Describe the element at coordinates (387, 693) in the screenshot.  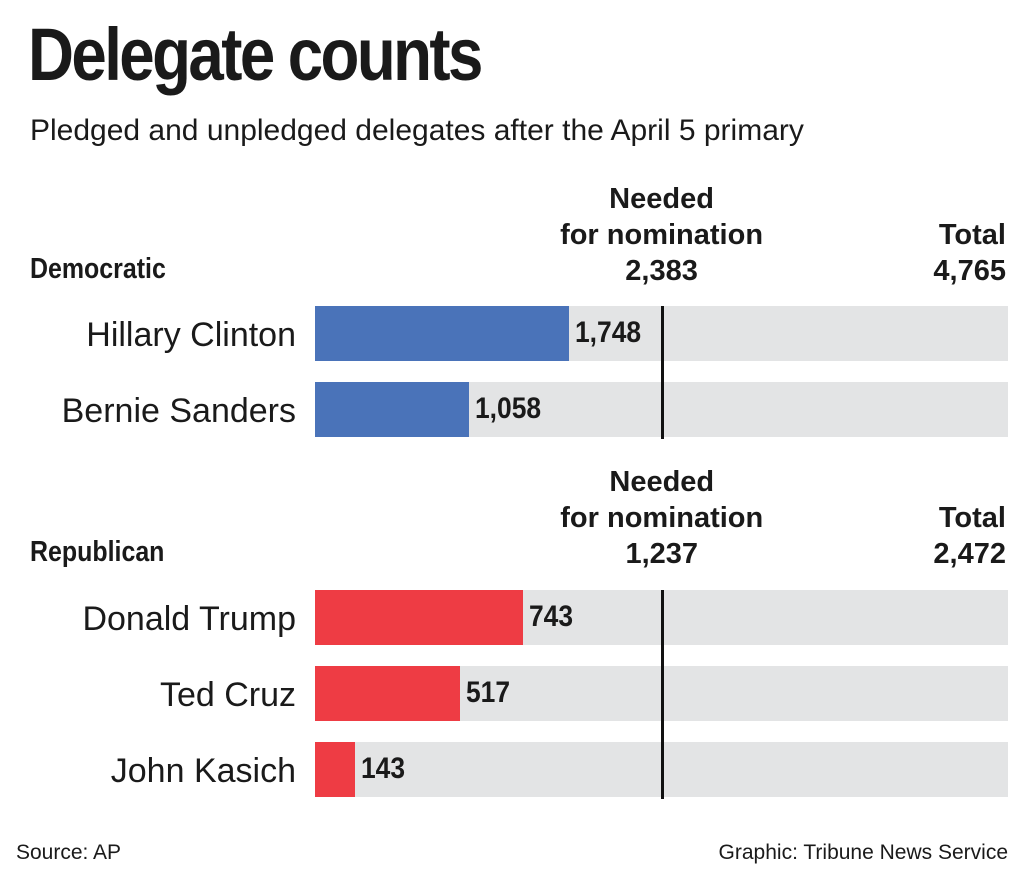
I see `bar-ted-cruz` at that location.